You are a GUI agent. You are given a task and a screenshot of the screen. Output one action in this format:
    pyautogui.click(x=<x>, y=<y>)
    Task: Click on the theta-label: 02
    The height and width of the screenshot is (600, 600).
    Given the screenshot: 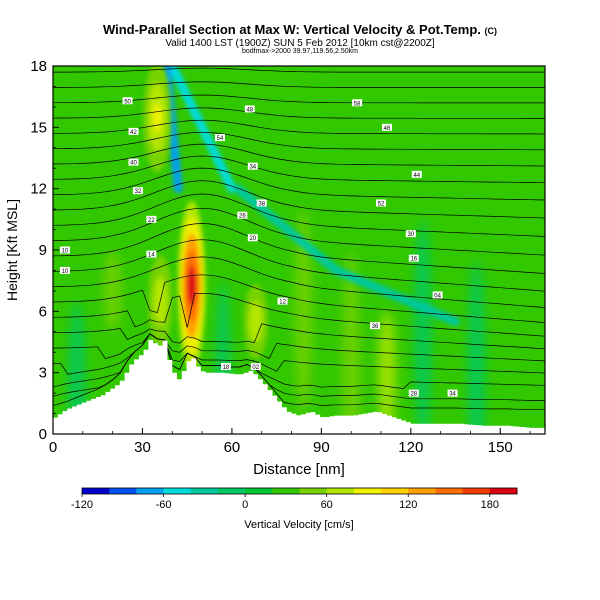 What is the action you would take?
    pyautogui.click(x=255, y=367)
    